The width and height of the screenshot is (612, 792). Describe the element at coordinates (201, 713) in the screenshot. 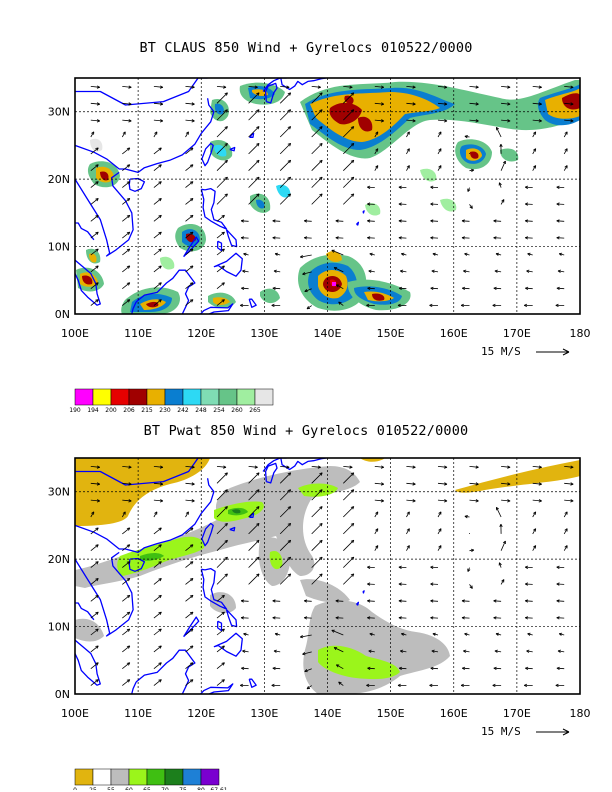

I see `longitude-tick-label: 120E` at that location.